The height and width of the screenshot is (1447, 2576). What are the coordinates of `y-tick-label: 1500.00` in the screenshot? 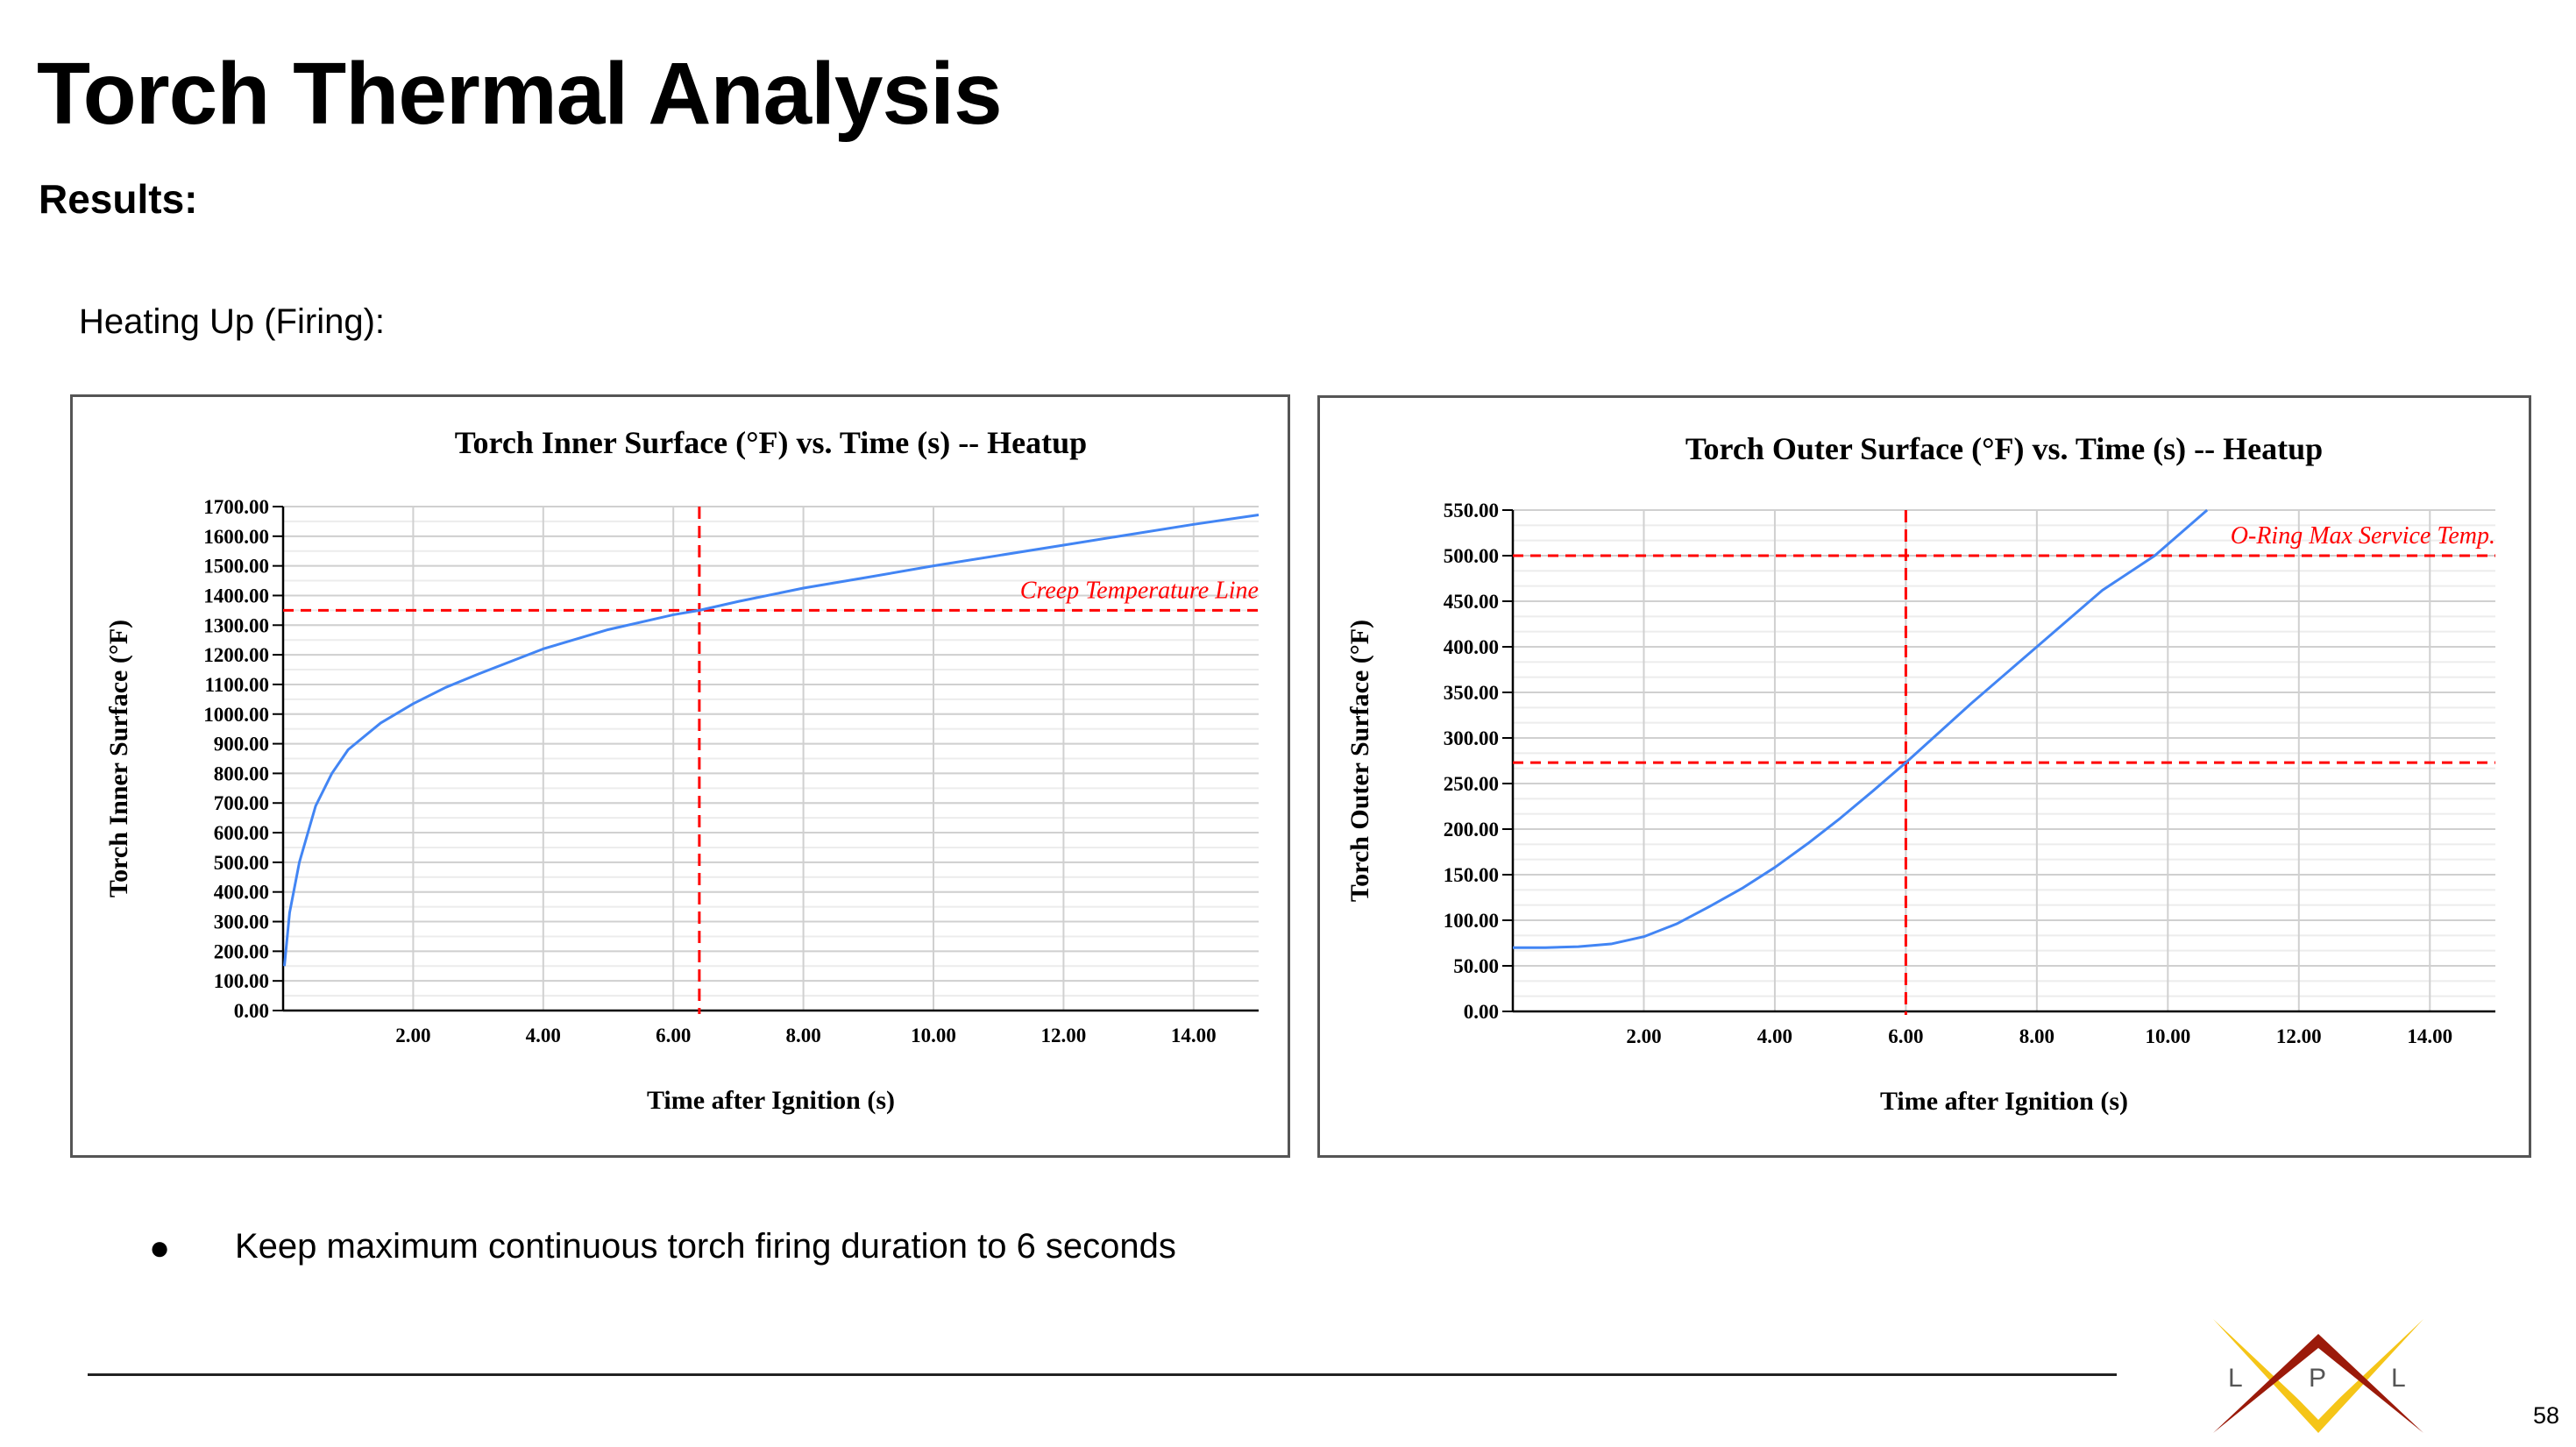 It's located at (236, 567).